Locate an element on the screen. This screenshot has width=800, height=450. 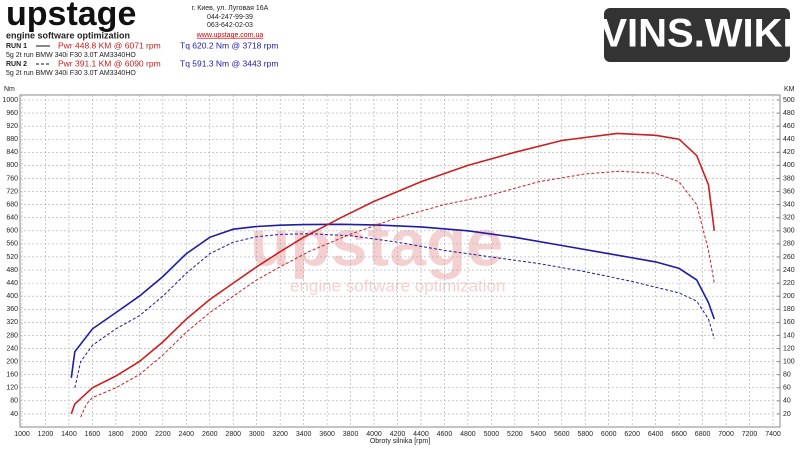
tagline: engine software optimization is located at coordinates (68, 35).